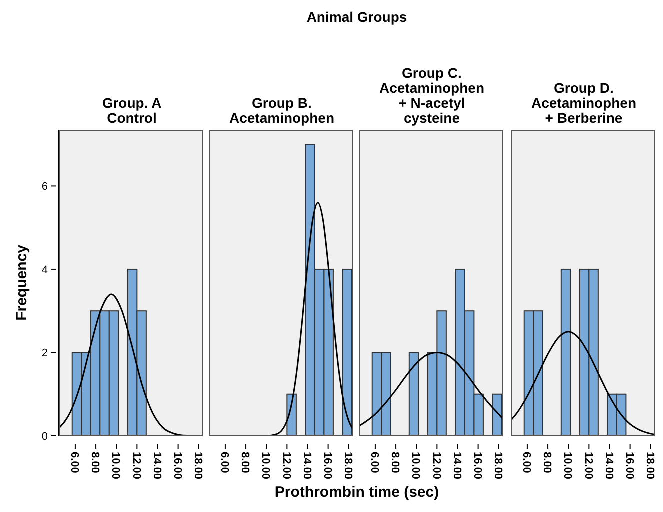  What do you see at coordinates (432, 95) in the screenshot?
I see `chart-title: Group C. Acetaminophen + N-acetyl cysteine` at bounding box center [432, 95].